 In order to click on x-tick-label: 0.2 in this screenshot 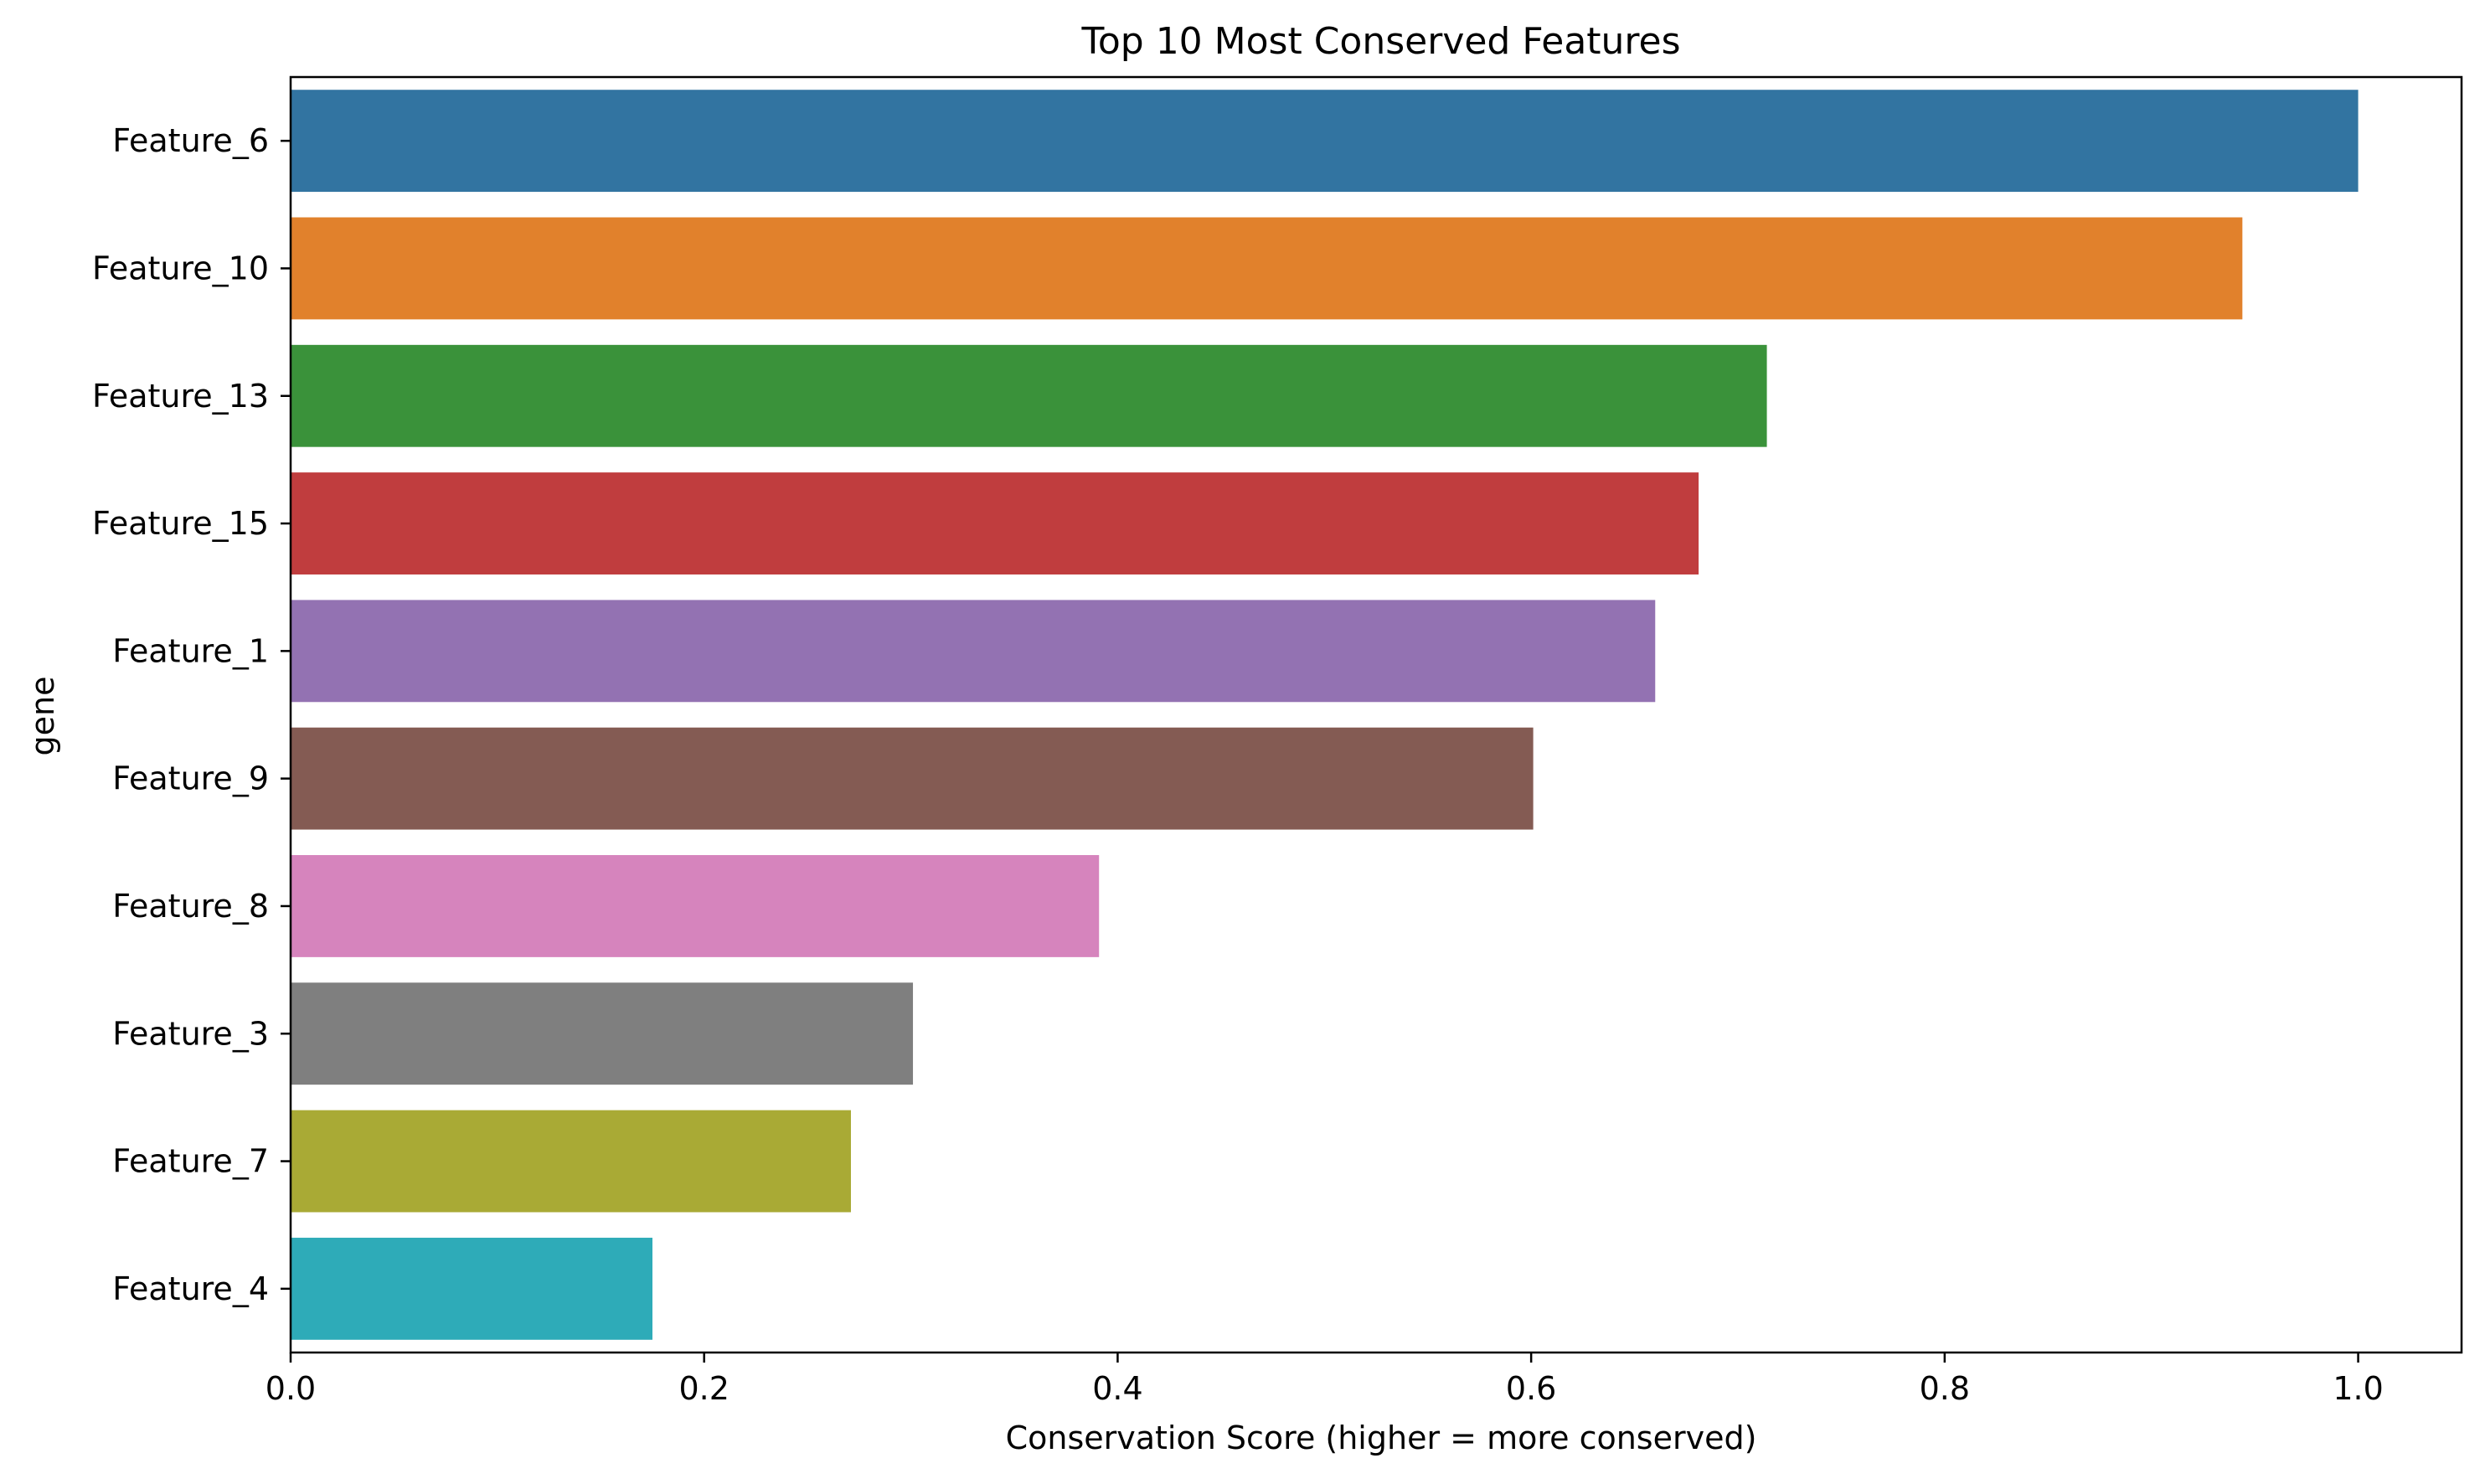, I will do `click(703, 1388)`.